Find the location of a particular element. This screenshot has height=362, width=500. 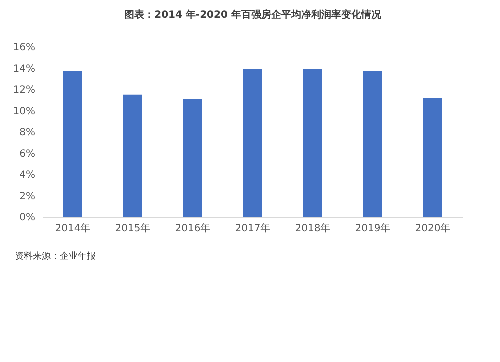

text: 资料来源：企业年报 is located at coordinates (55, 256).